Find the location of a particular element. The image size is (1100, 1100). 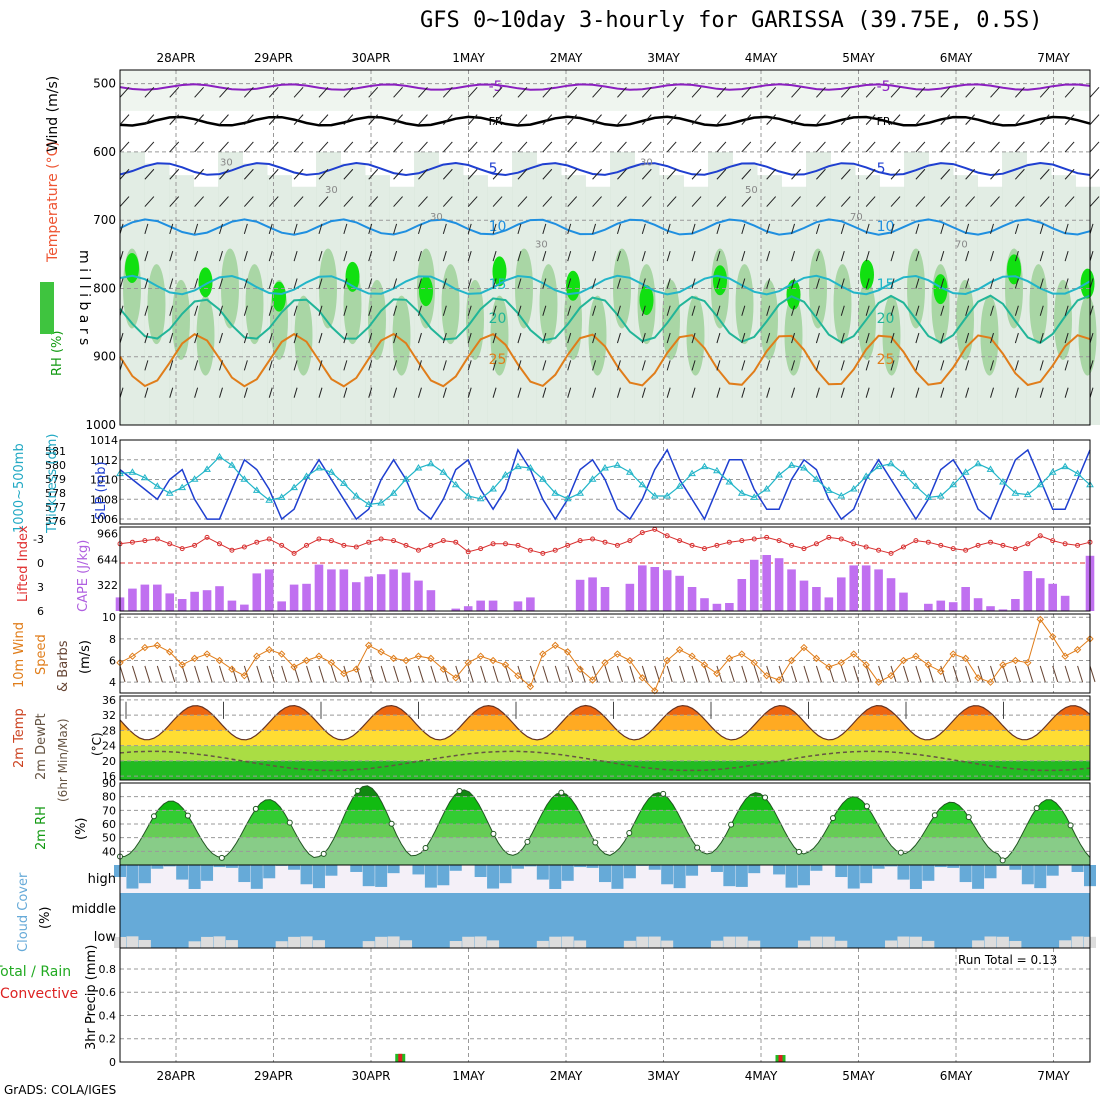

bottom-date-label: 6MAY is located at coordinates (956, 1076).